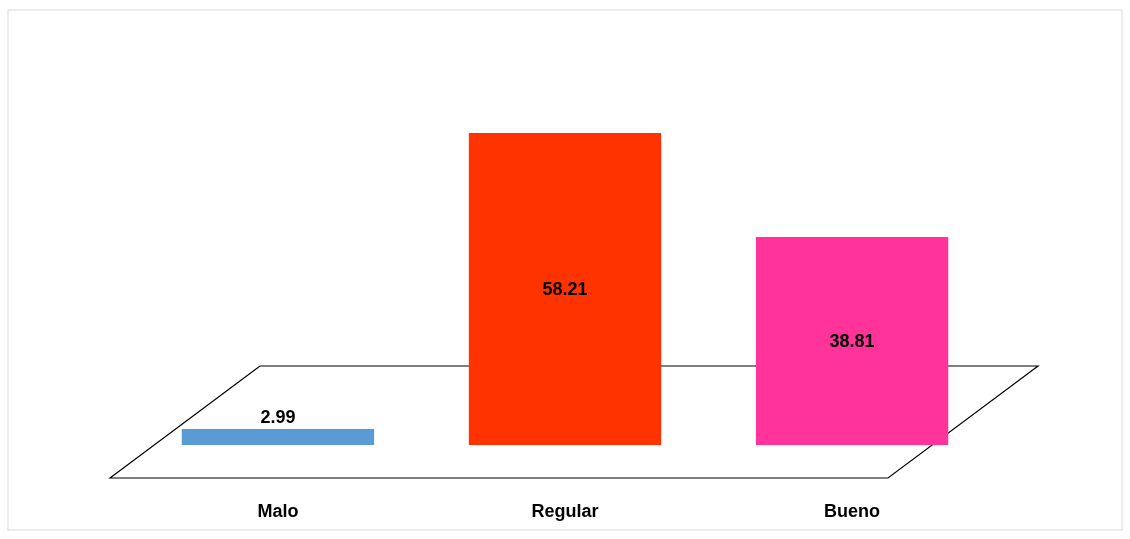 The image size is (1130, 539). I want to click on x-tick-label: Bueno, so click(852, 511).